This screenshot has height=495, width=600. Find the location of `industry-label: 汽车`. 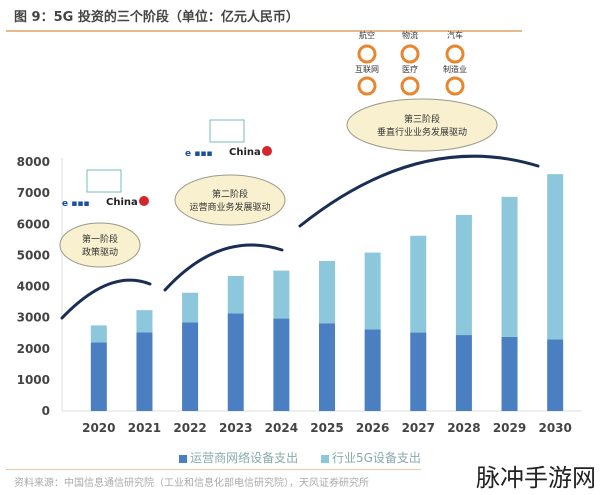

industry-label: 汽车 is located at coordinates (455, 35).